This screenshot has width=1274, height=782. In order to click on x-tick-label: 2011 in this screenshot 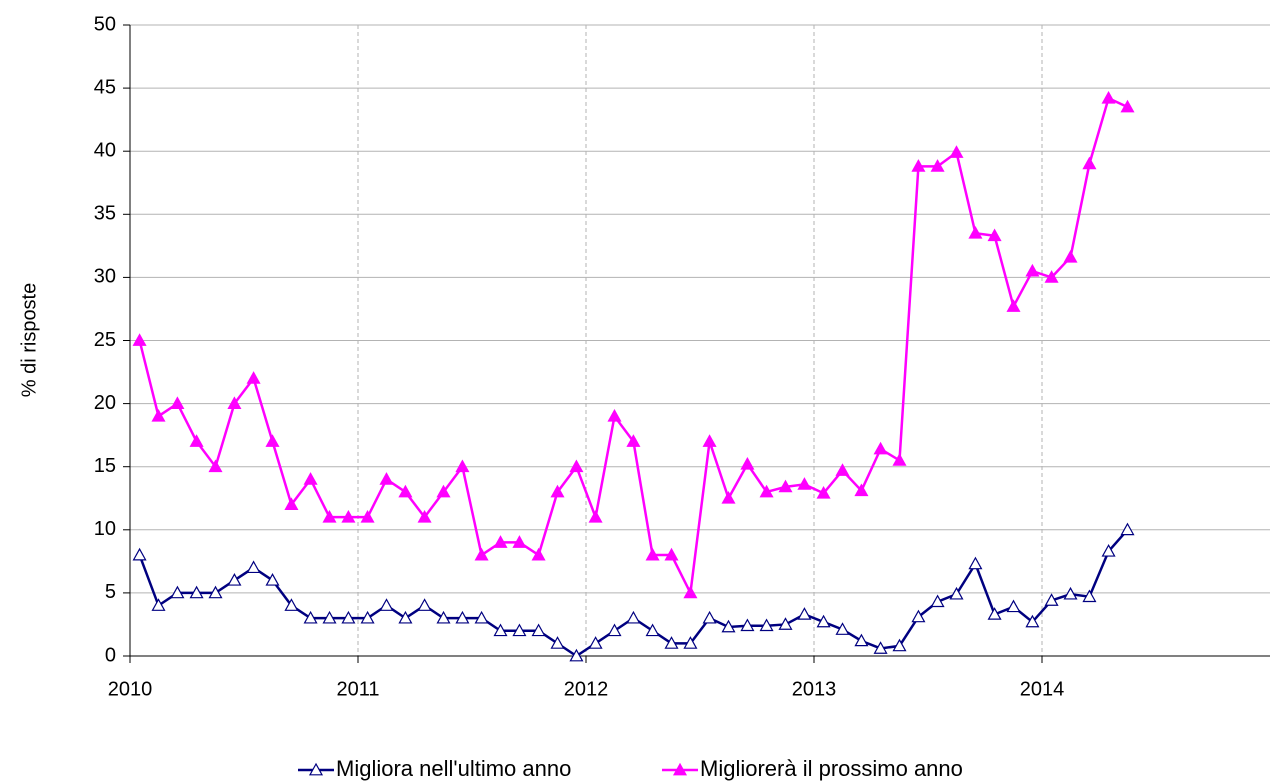, I will do `click(357, 689)`.